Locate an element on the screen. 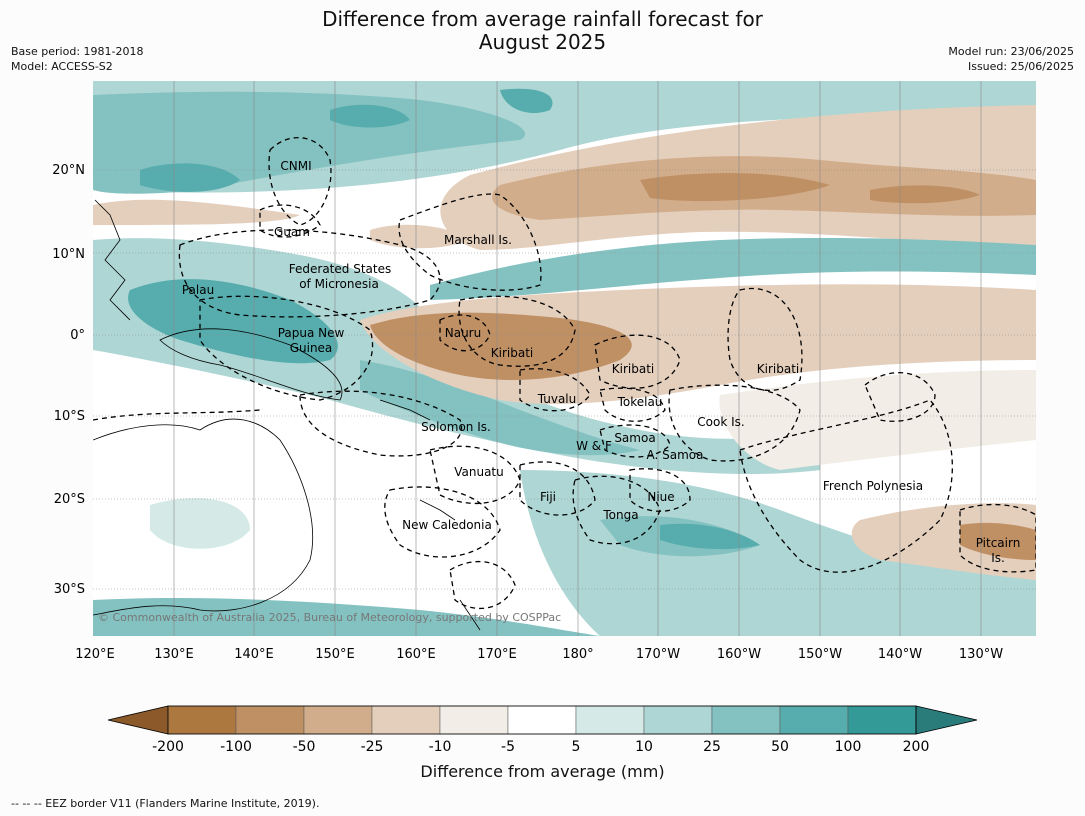 The height and width of the screenshot is (816, 1085). eez-fsm is located at coordinates (309, 273).